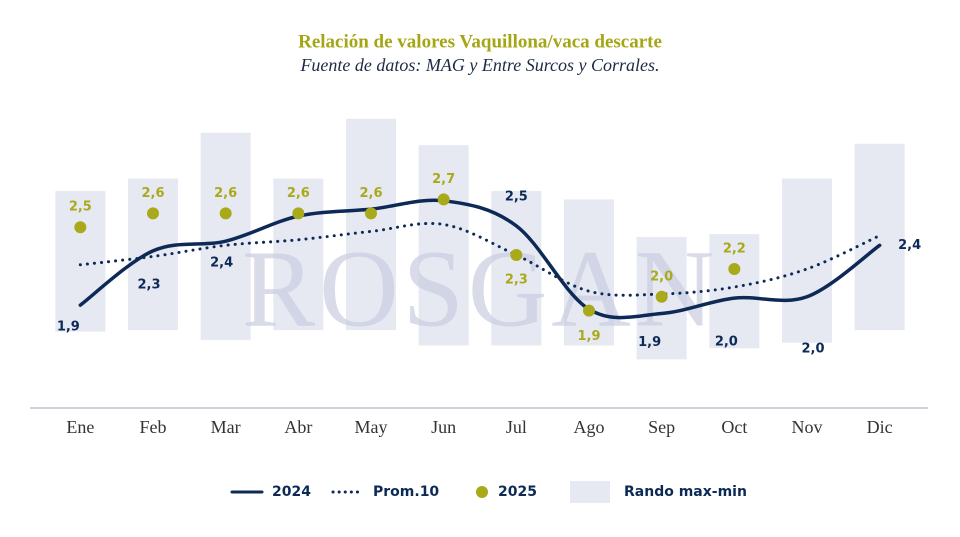 This screenshot has height=537, width=960. What do you see at coordinates (480, 288) in the screenshot?
I see `watermark: ROSGAN` at bounding box center [480, 288].